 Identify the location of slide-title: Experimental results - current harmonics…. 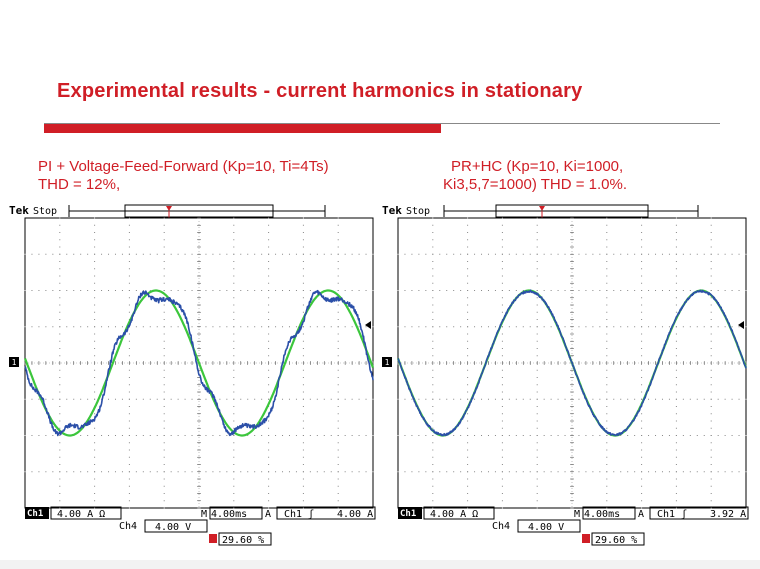
(320, 91).